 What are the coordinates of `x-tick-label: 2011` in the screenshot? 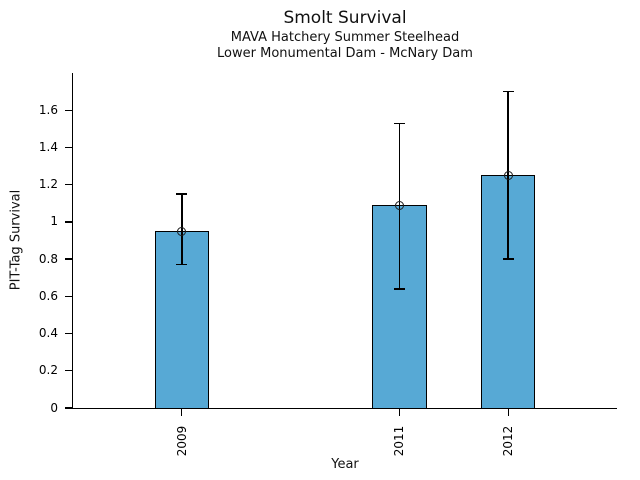 It's located at (399, 441).